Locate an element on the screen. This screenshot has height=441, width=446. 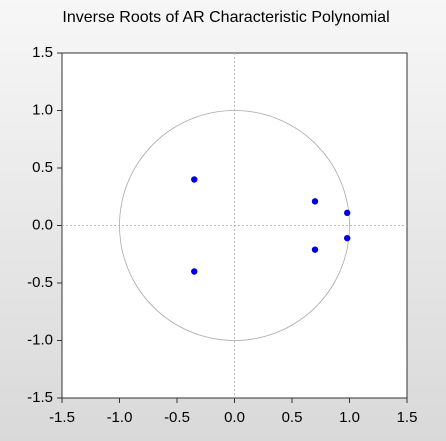
x-tick-label: 0.0 is located at coordinates (234, 417).